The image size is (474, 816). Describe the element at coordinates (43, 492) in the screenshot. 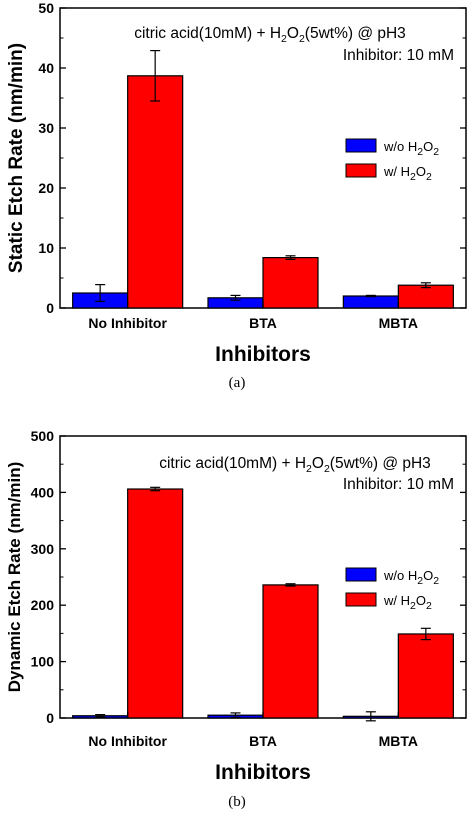

I see `y-tick-label: 400` at that location.